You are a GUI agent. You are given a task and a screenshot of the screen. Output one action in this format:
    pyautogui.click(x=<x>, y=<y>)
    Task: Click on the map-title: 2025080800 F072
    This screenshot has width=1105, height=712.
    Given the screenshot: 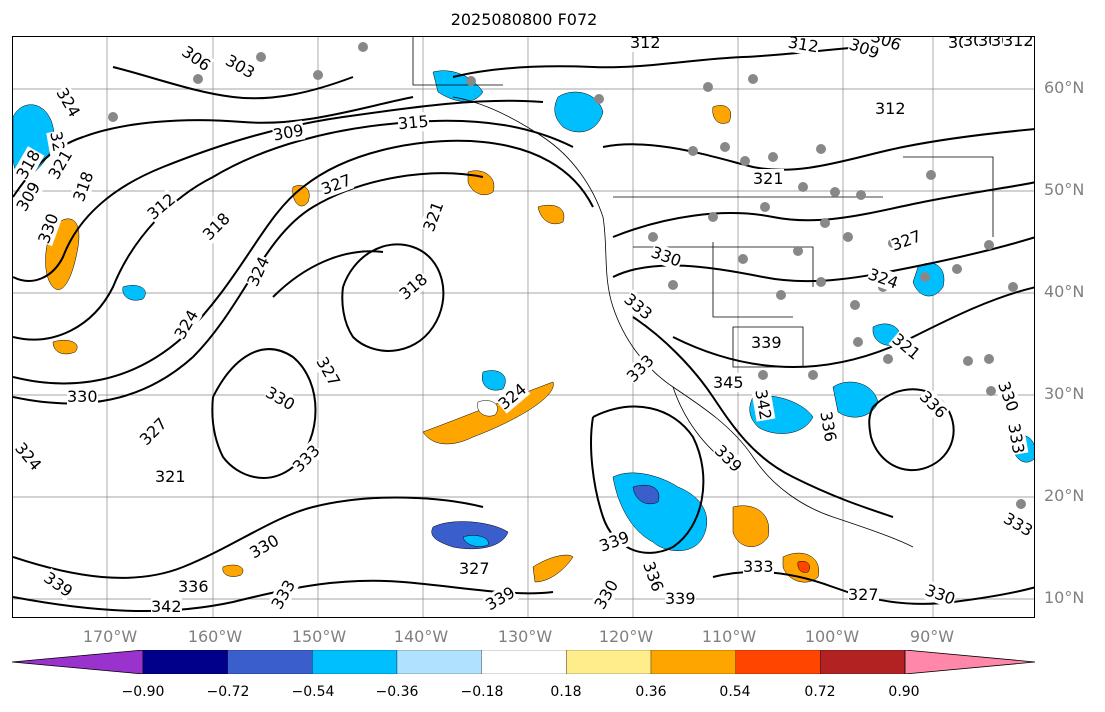 What is the action you would take?
    pyautogui.click(x=524, y=19)
    